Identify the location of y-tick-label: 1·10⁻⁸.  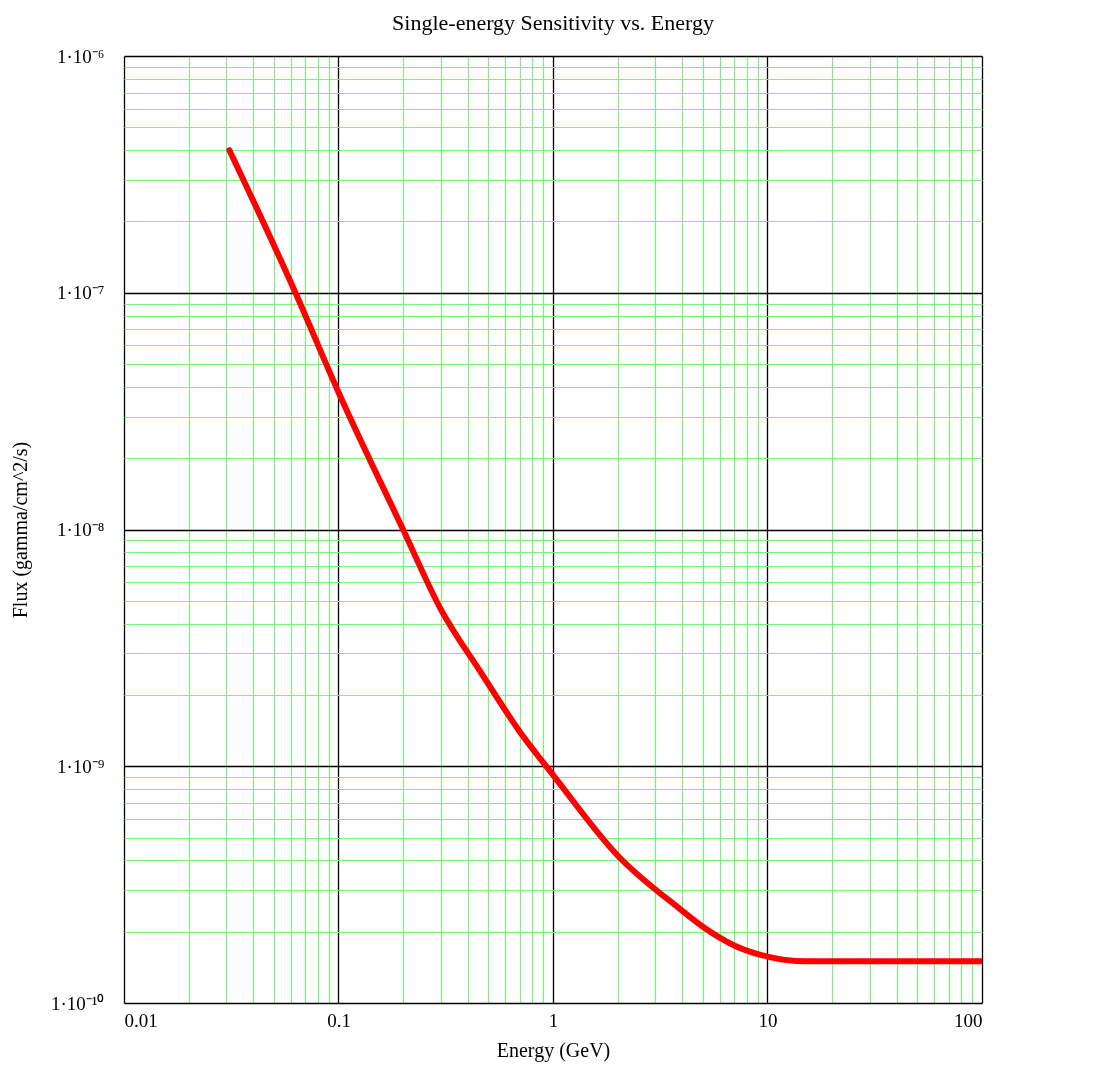
(81, 529).